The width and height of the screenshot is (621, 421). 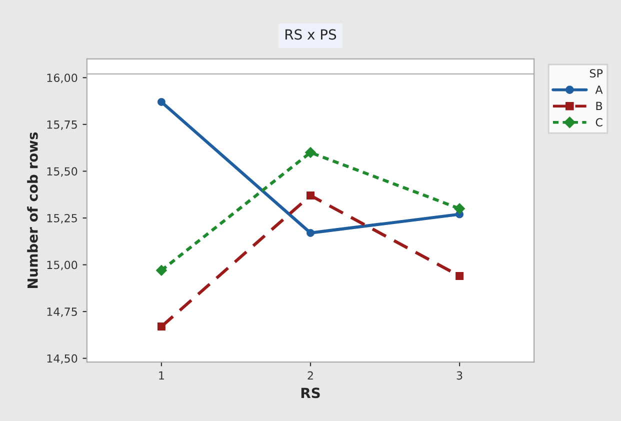 What do you see at coordinates (32, 210) in the screenshot?
I see `y-axis-title: Number of cob rows` at bounding box center [32, 210].